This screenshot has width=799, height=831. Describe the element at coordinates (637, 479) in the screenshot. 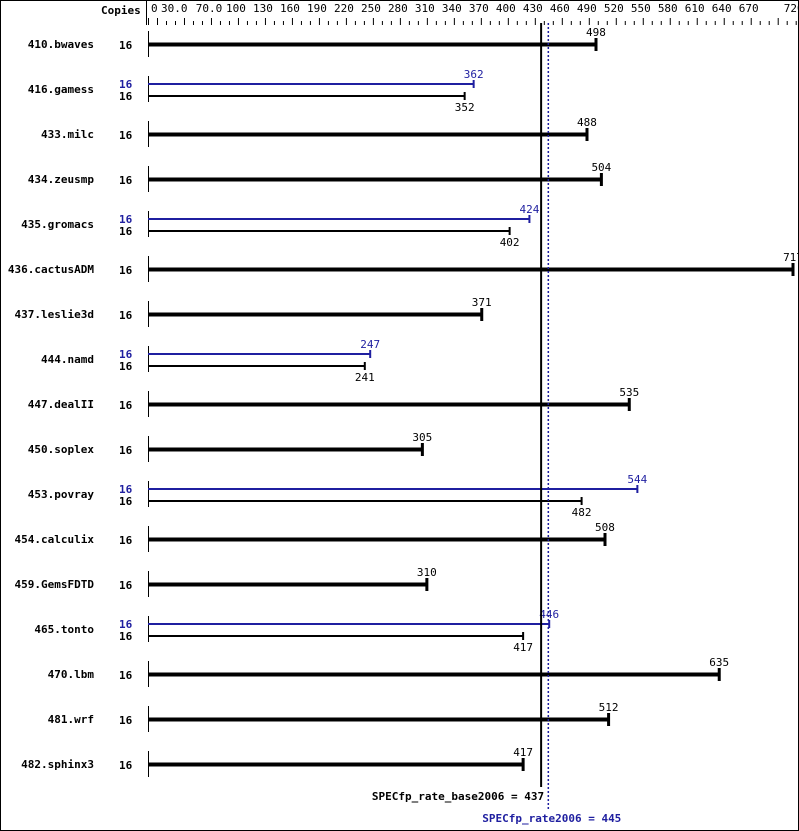

I see `peak-value-label: 544` at that location.